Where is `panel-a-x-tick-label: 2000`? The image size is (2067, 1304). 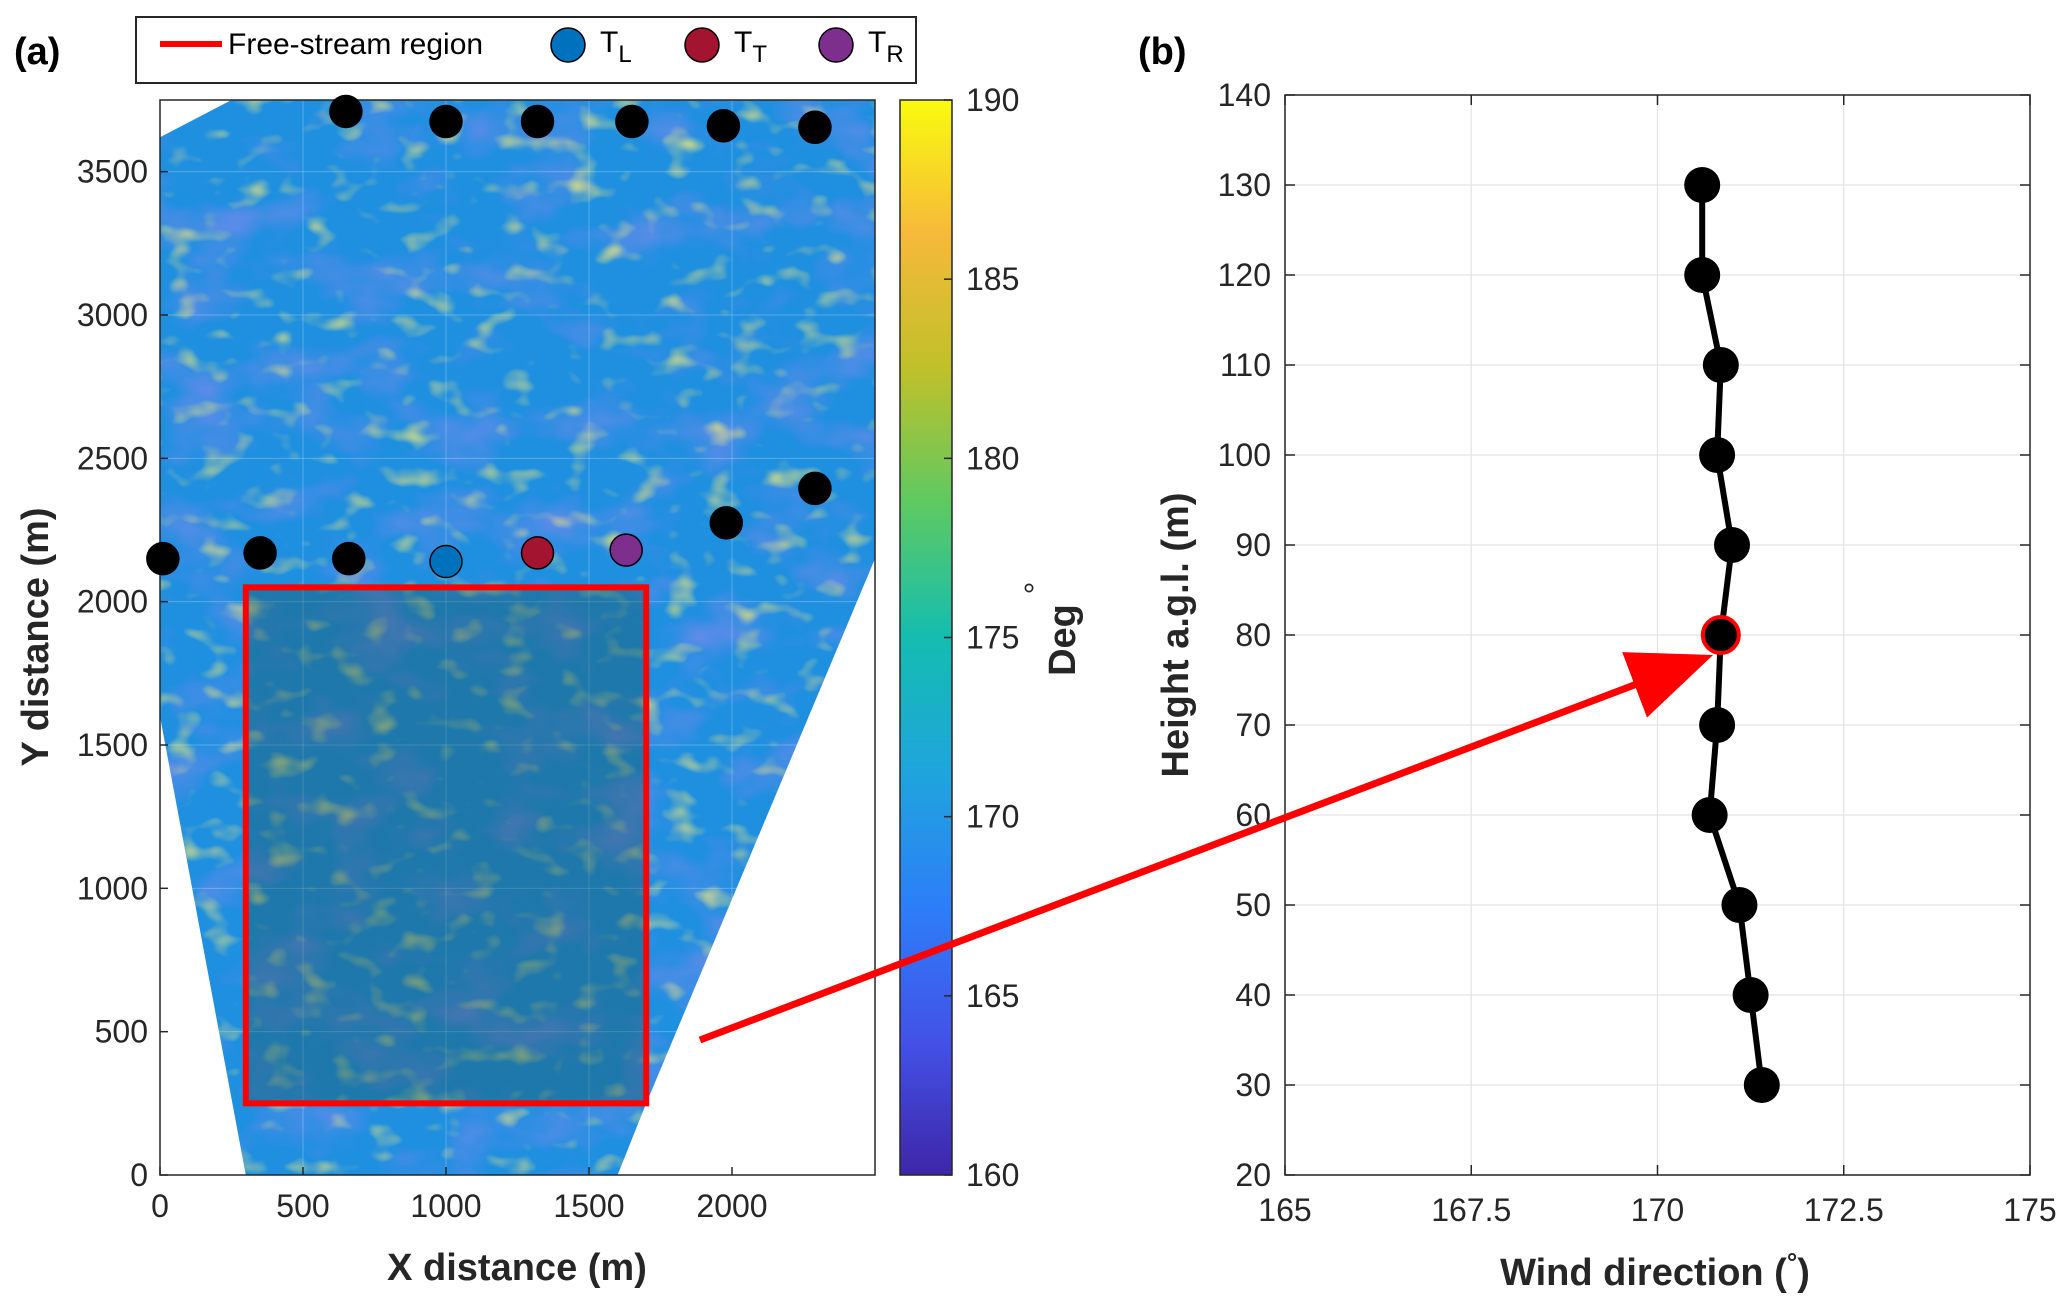
panel-a-x-tick-label: 2000 is located at coordinates (731, 1206).